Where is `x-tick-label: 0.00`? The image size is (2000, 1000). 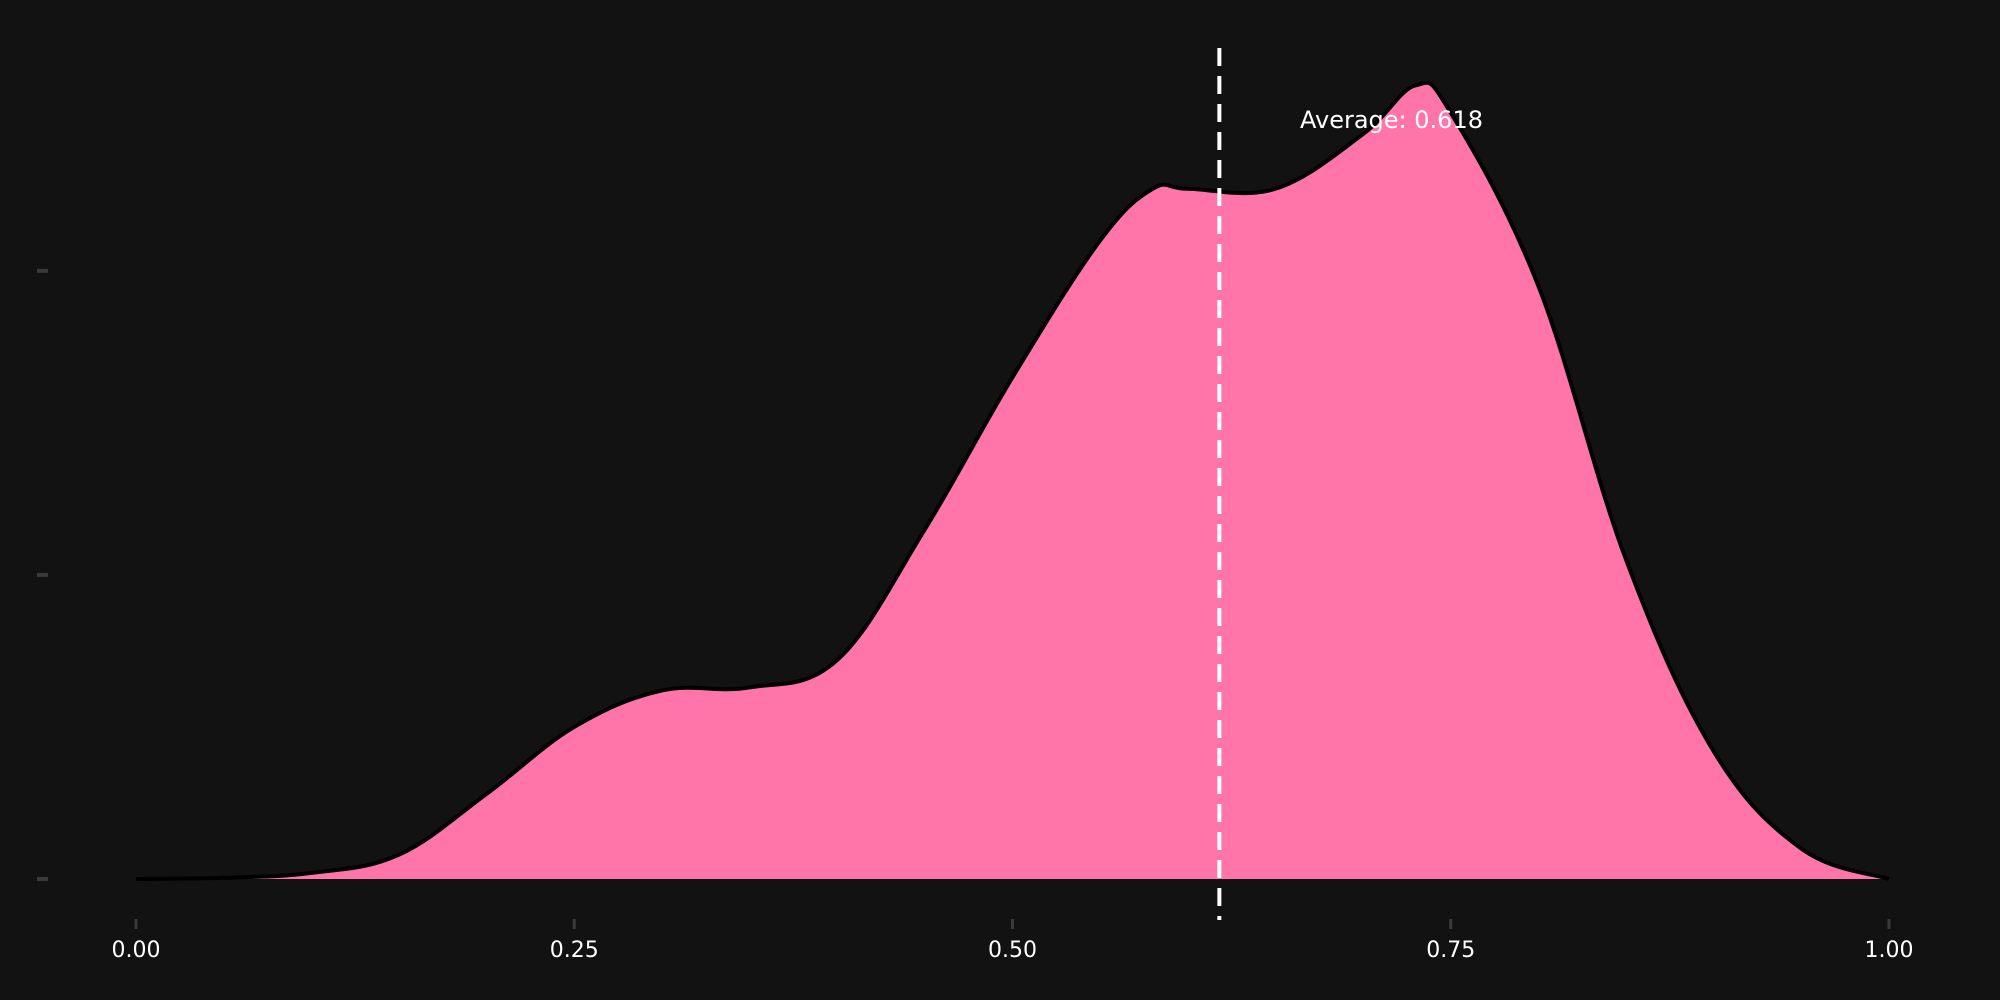
x-tick-label: 0.00 is located at coordinates (136, 950).